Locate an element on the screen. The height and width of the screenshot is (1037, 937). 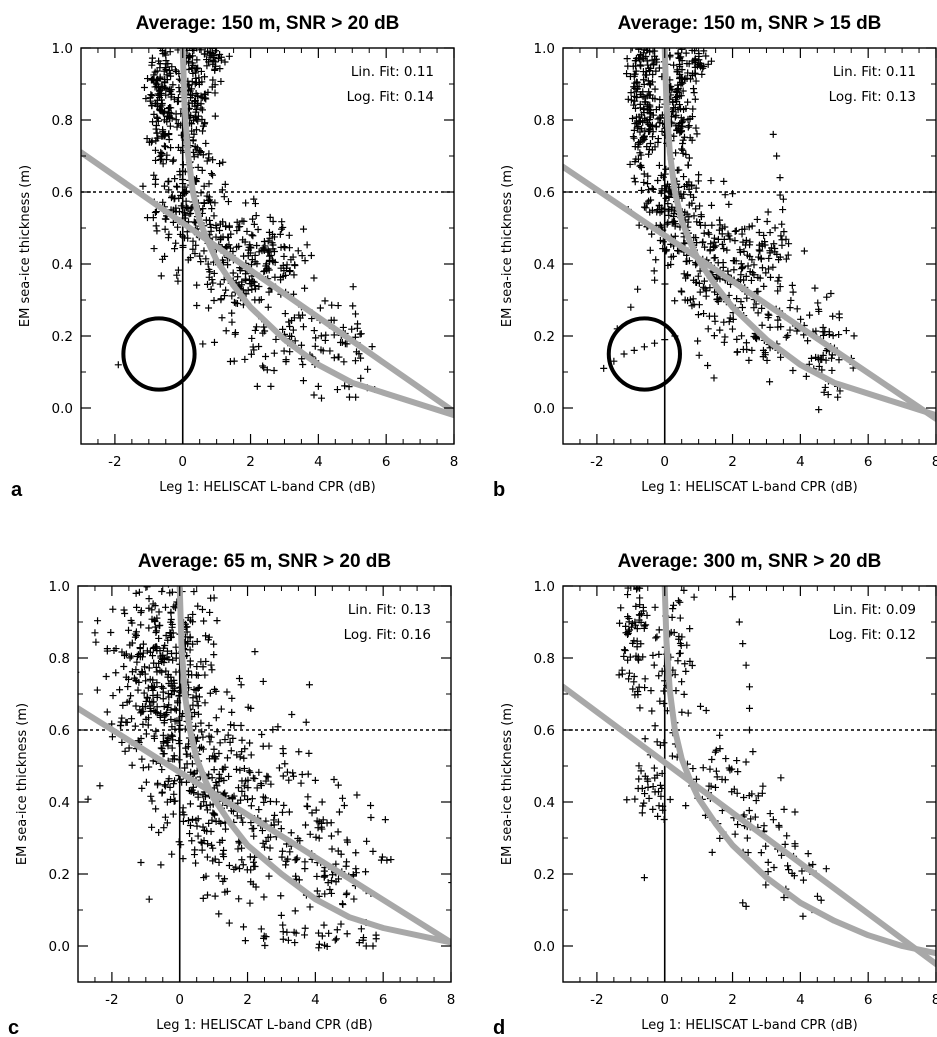
y-axis-label: EM sea-ice thickness (m) is located at coordinates (22, 784).